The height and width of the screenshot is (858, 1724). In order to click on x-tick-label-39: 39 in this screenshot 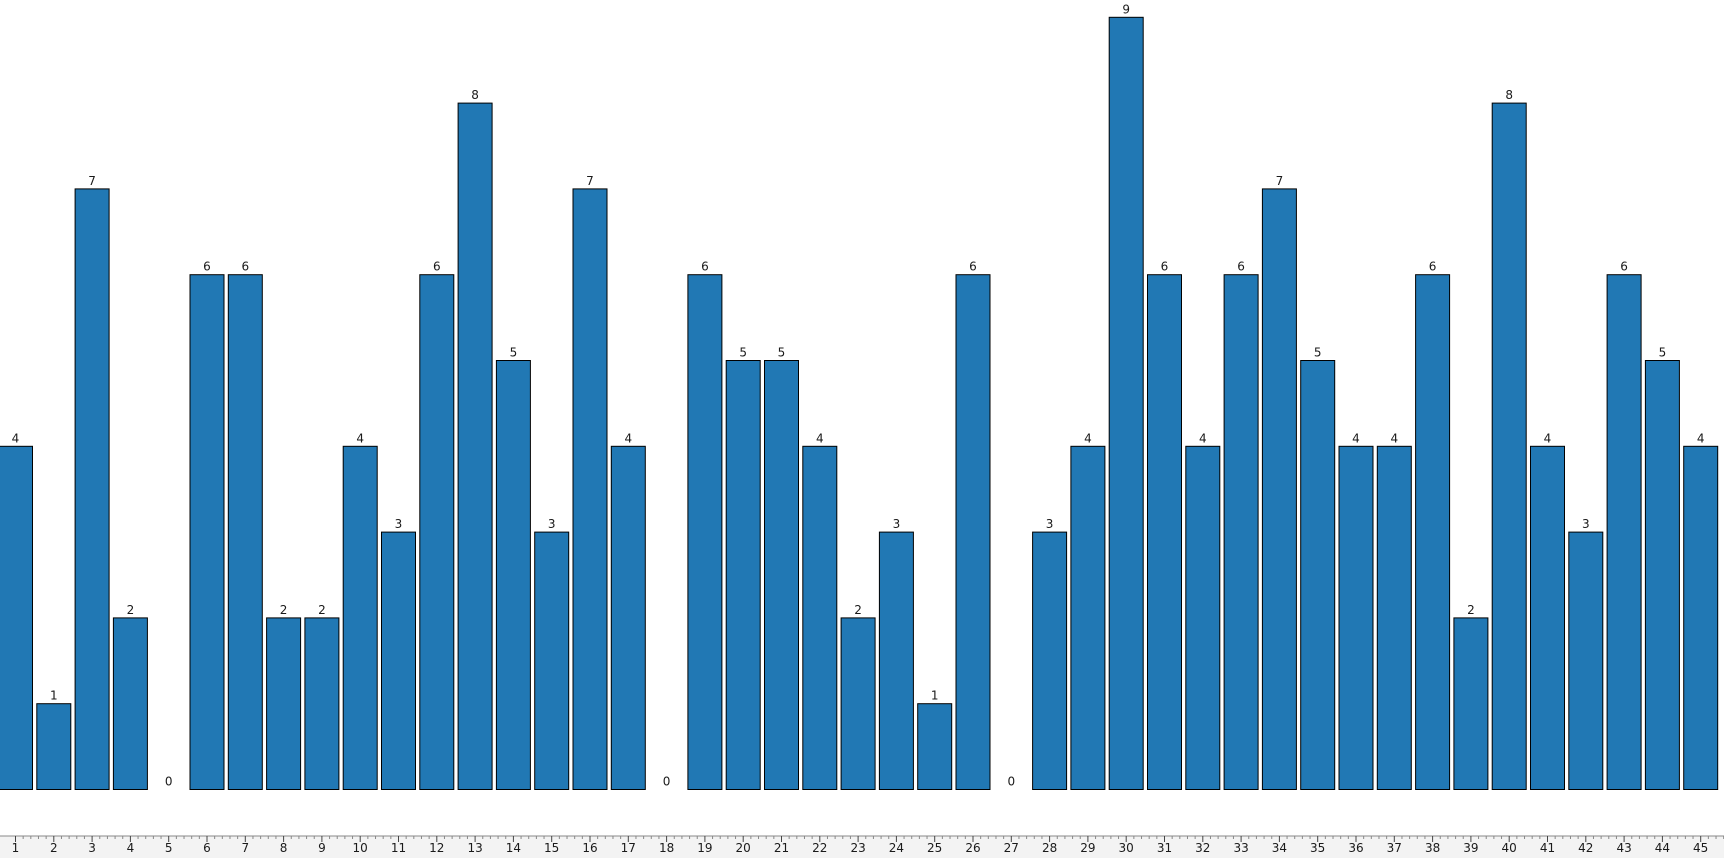, I will do `click(1470, 848)`.